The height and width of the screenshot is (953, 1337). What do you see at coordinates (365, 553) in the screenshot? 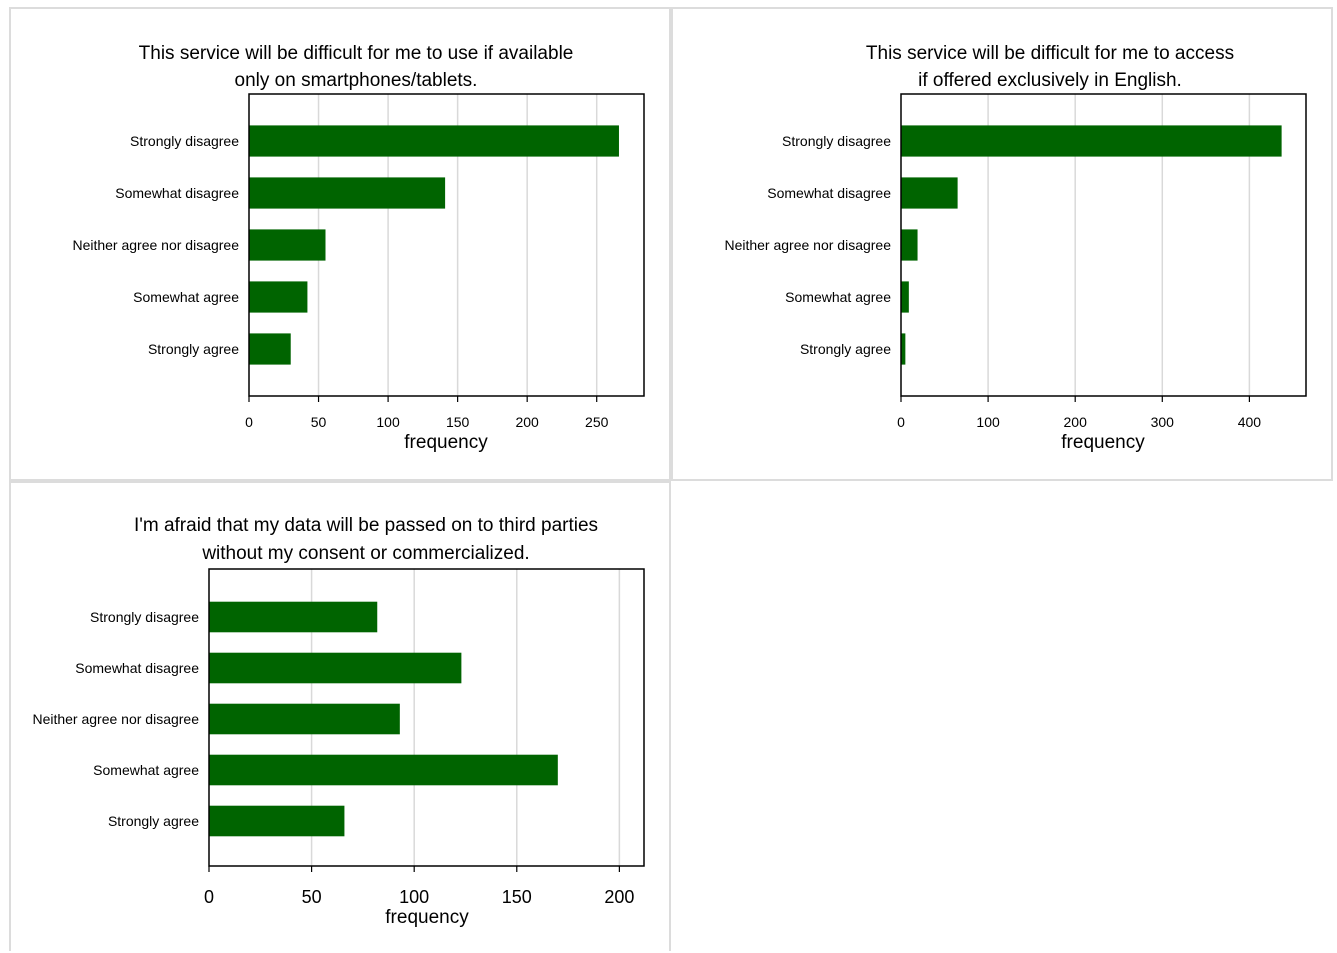
I see `chart-title: without my consent or commercialized.` at bounding box center [365, 553].